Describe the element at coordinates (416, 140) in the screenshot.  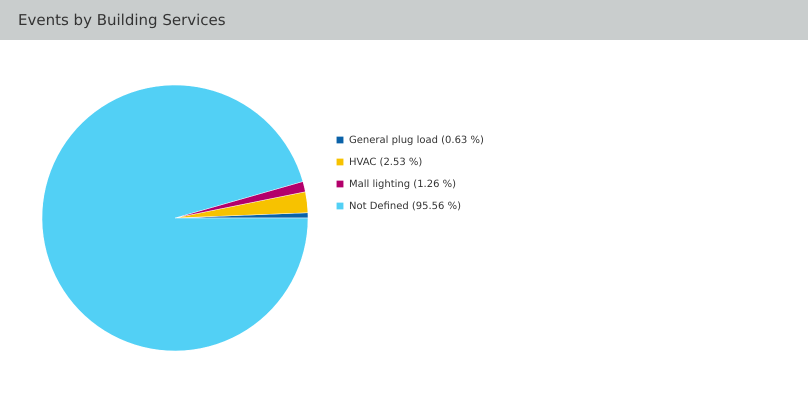
I see `legend-label: General plug load (0.63 %)` at that location.